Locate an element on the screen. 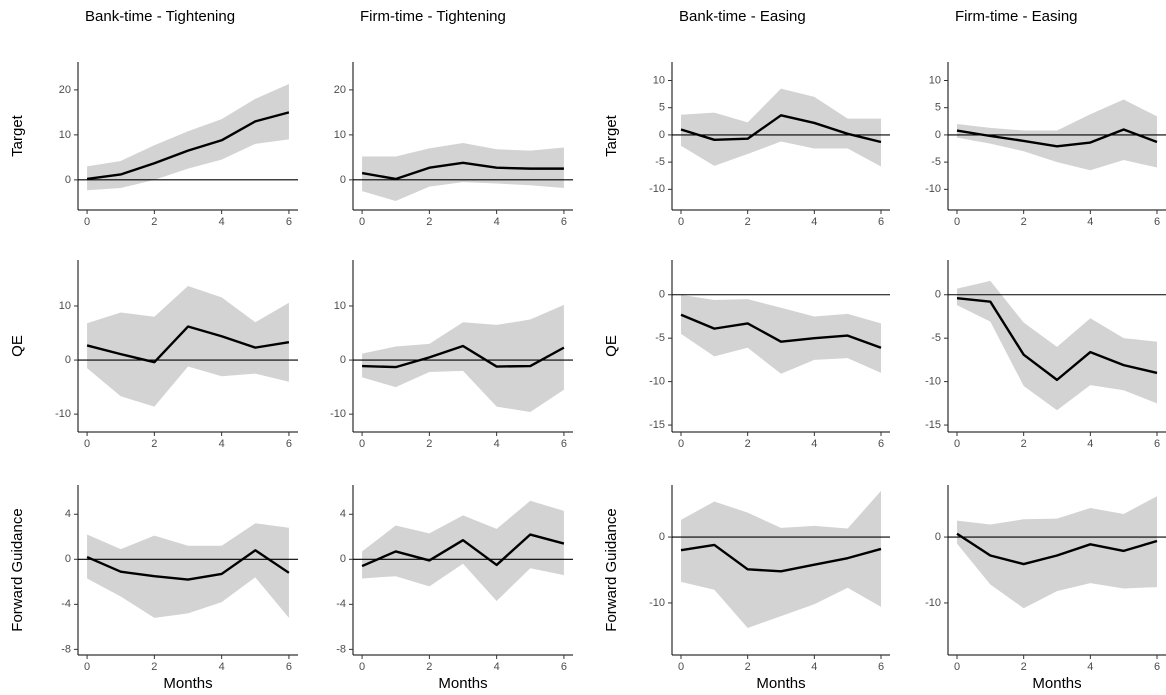 The image size is (1166, 695). y-tick-label: 20 is located at coordinates (340, 90).